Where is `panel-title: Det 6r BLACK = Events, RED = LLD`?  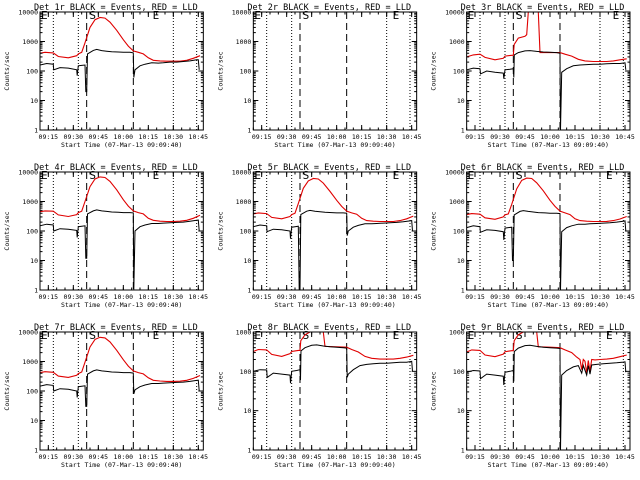 panel-title: Det 6r BLACK = Events, RED = LLD is located at coordinates (543, 168).